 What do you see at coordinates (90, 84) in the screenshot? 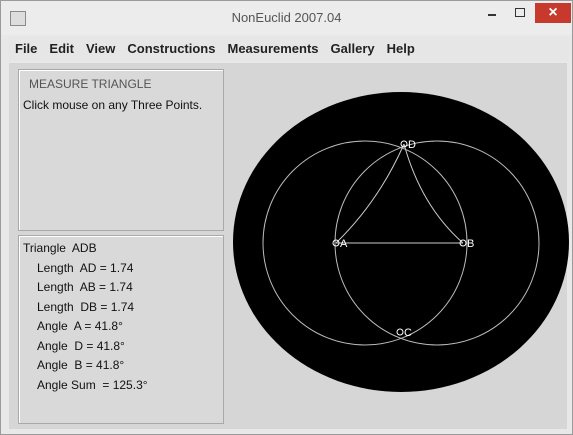
I see `tool-title: MEASURE TRIANGLE` at bounding box center [90, 84].